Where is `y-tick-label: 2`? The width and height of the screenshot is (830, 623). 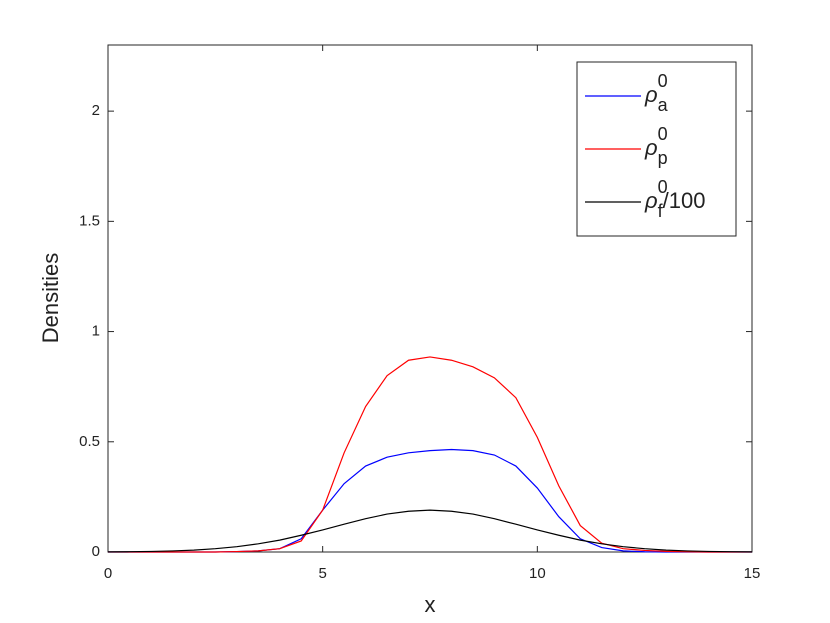
y-tick-label: 2 is located at coordinates (96, 110).